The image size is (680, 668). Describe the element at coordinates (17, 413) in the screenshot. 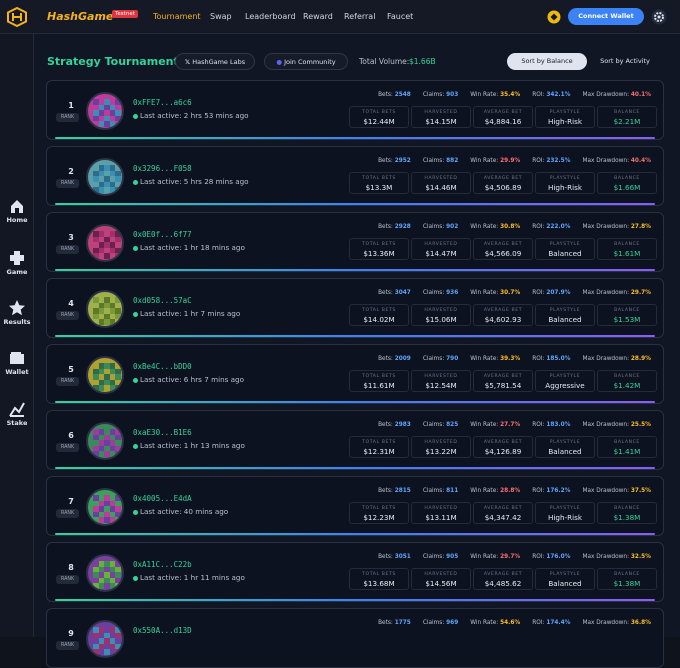

I see `sidebar-item: Stake` at that location.